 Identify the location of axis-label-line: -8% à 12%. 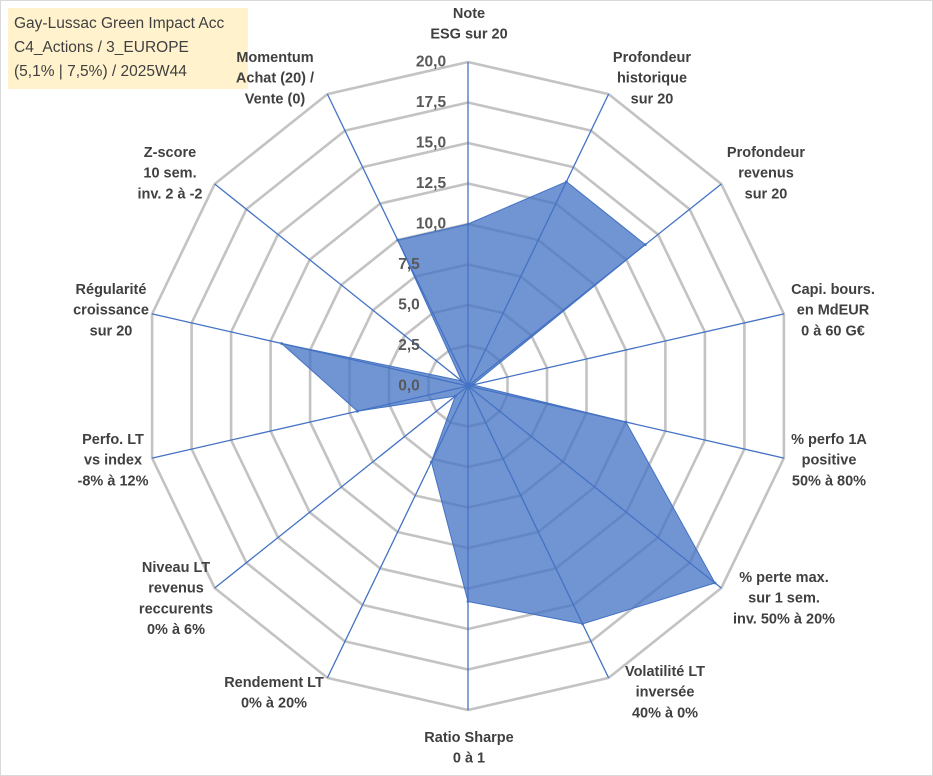
(113, 481).